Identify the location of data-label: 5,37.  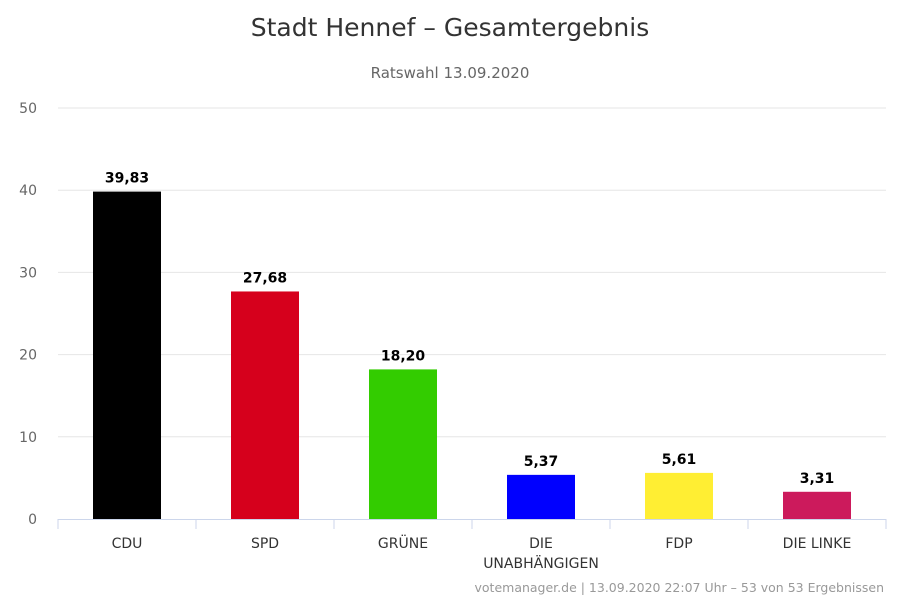
(541, 462).